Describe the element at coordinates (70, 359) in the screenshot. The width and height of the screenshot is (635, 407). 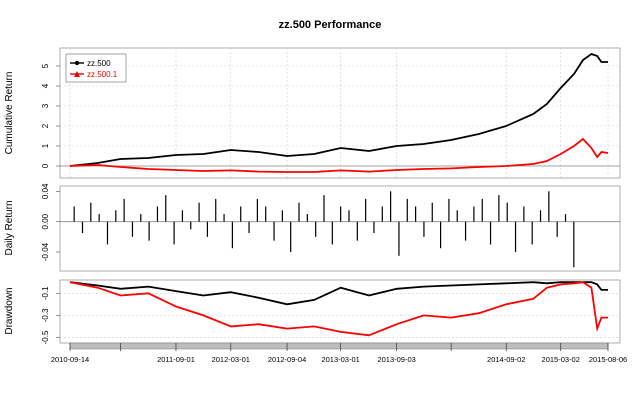
I see `x-axis-tick-label: 2010-09-14` at that location.